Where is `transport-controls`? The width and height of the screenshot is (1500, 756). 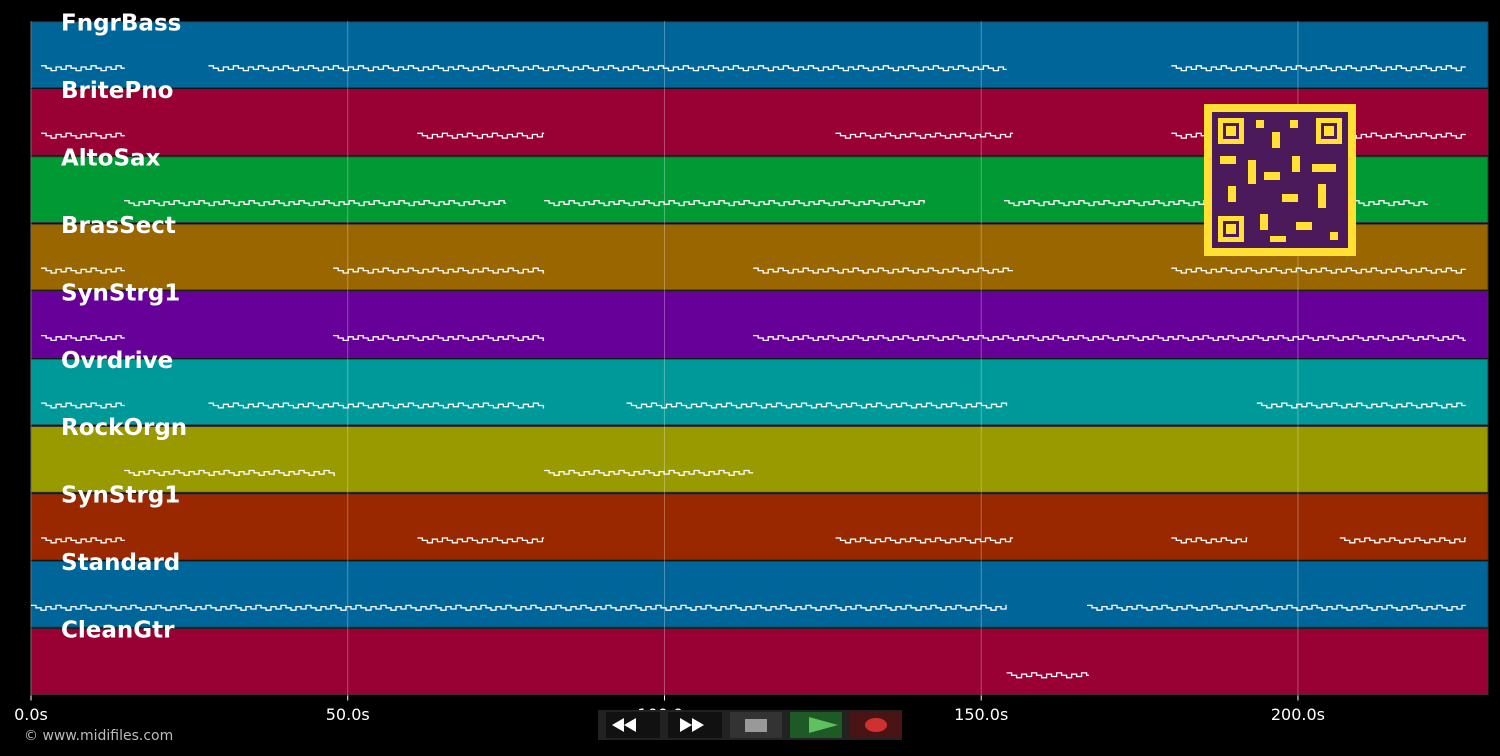
transport-controls is located at coordinates (750, 725).